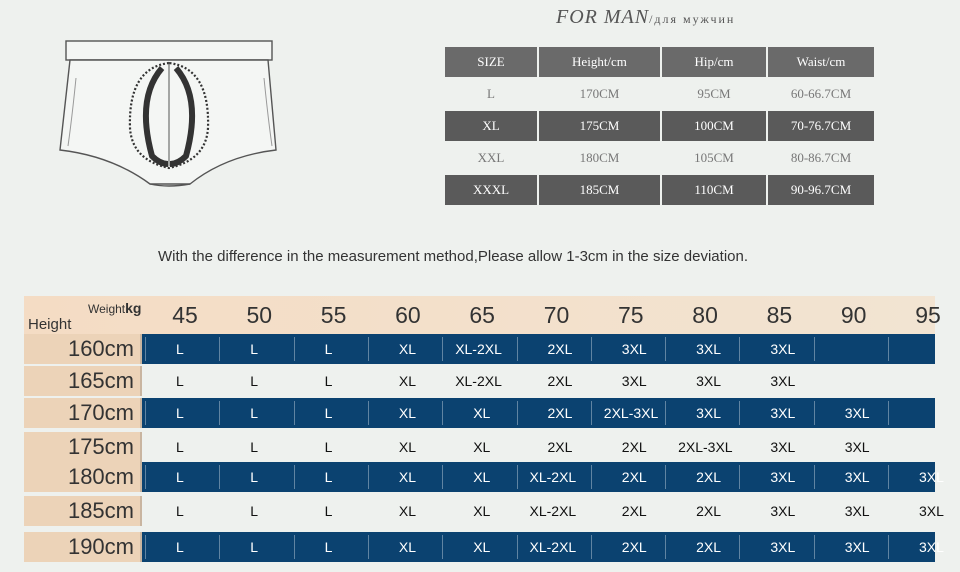 The height and width of the screenshot is (572, 960). Describe the element at coordinates (556, 315) in the screenshot. I see `weight-value: 70` at that location.